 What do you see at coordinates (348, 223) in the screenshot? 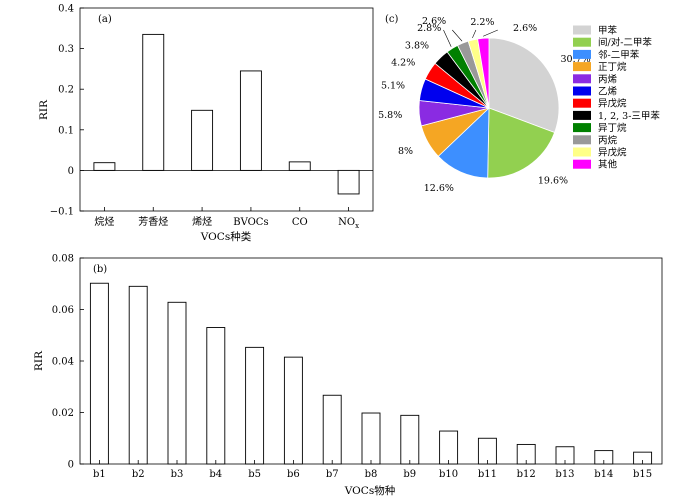
I see `panel-a-x-tick-label: NOx` at bounding box center [348, 223].